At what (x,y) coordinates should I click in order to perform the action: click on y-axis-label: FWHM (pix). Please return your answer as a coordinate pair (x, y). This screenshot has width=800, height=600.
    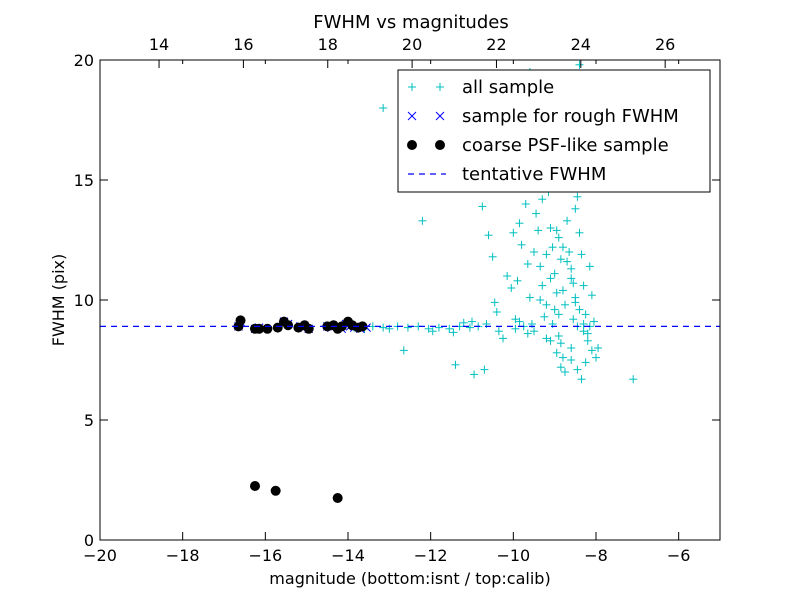
    Looking at the image, I should click on (58, 300).